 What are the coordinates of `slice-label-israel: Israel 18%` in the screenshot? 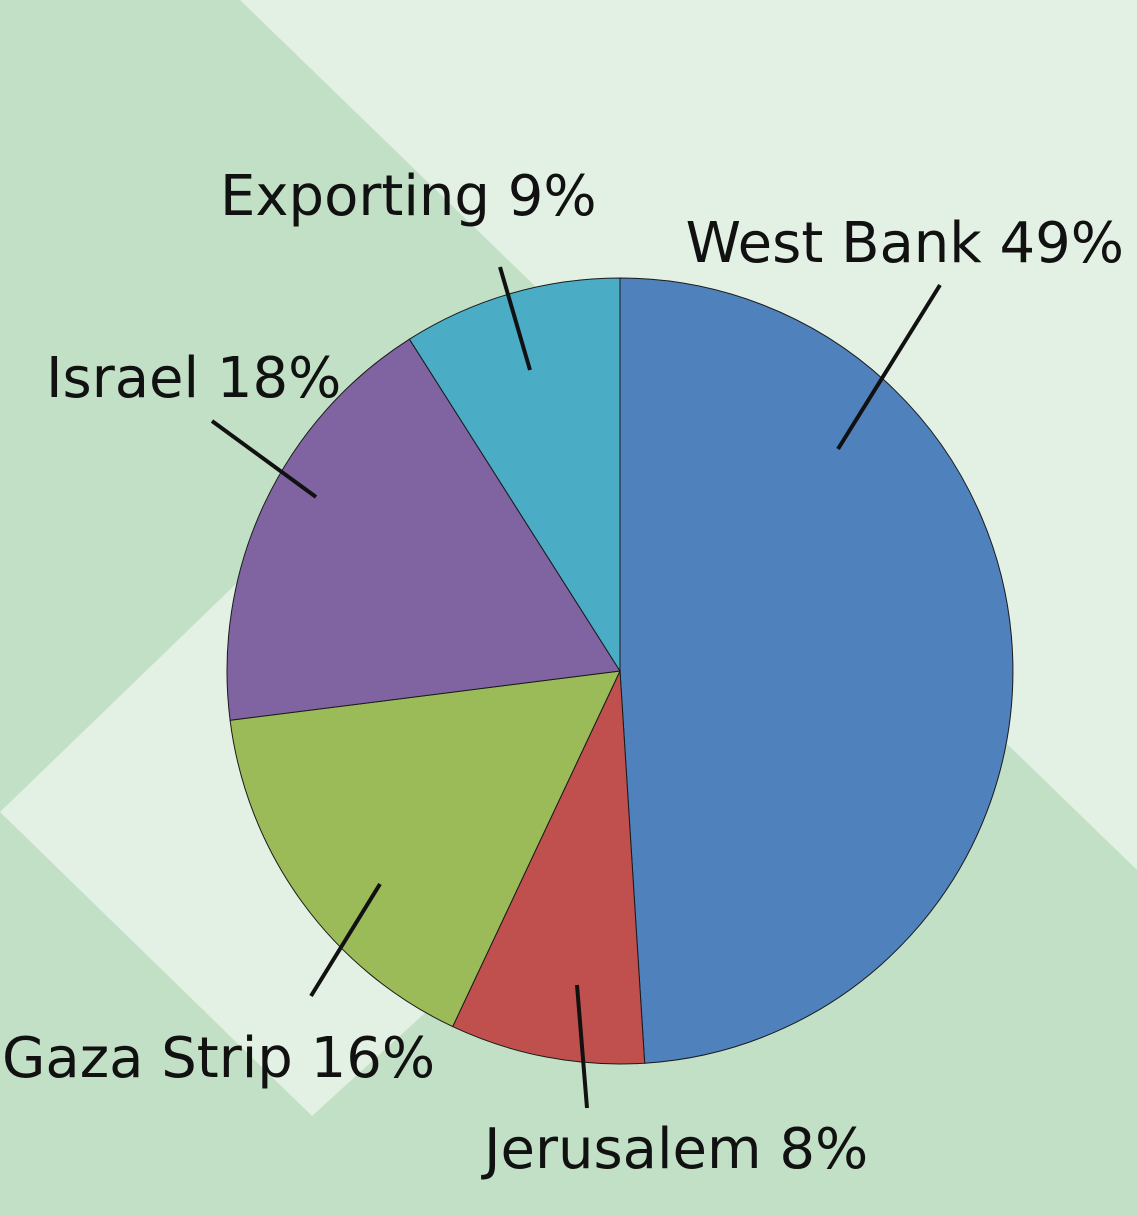 It's located at (193, 378).